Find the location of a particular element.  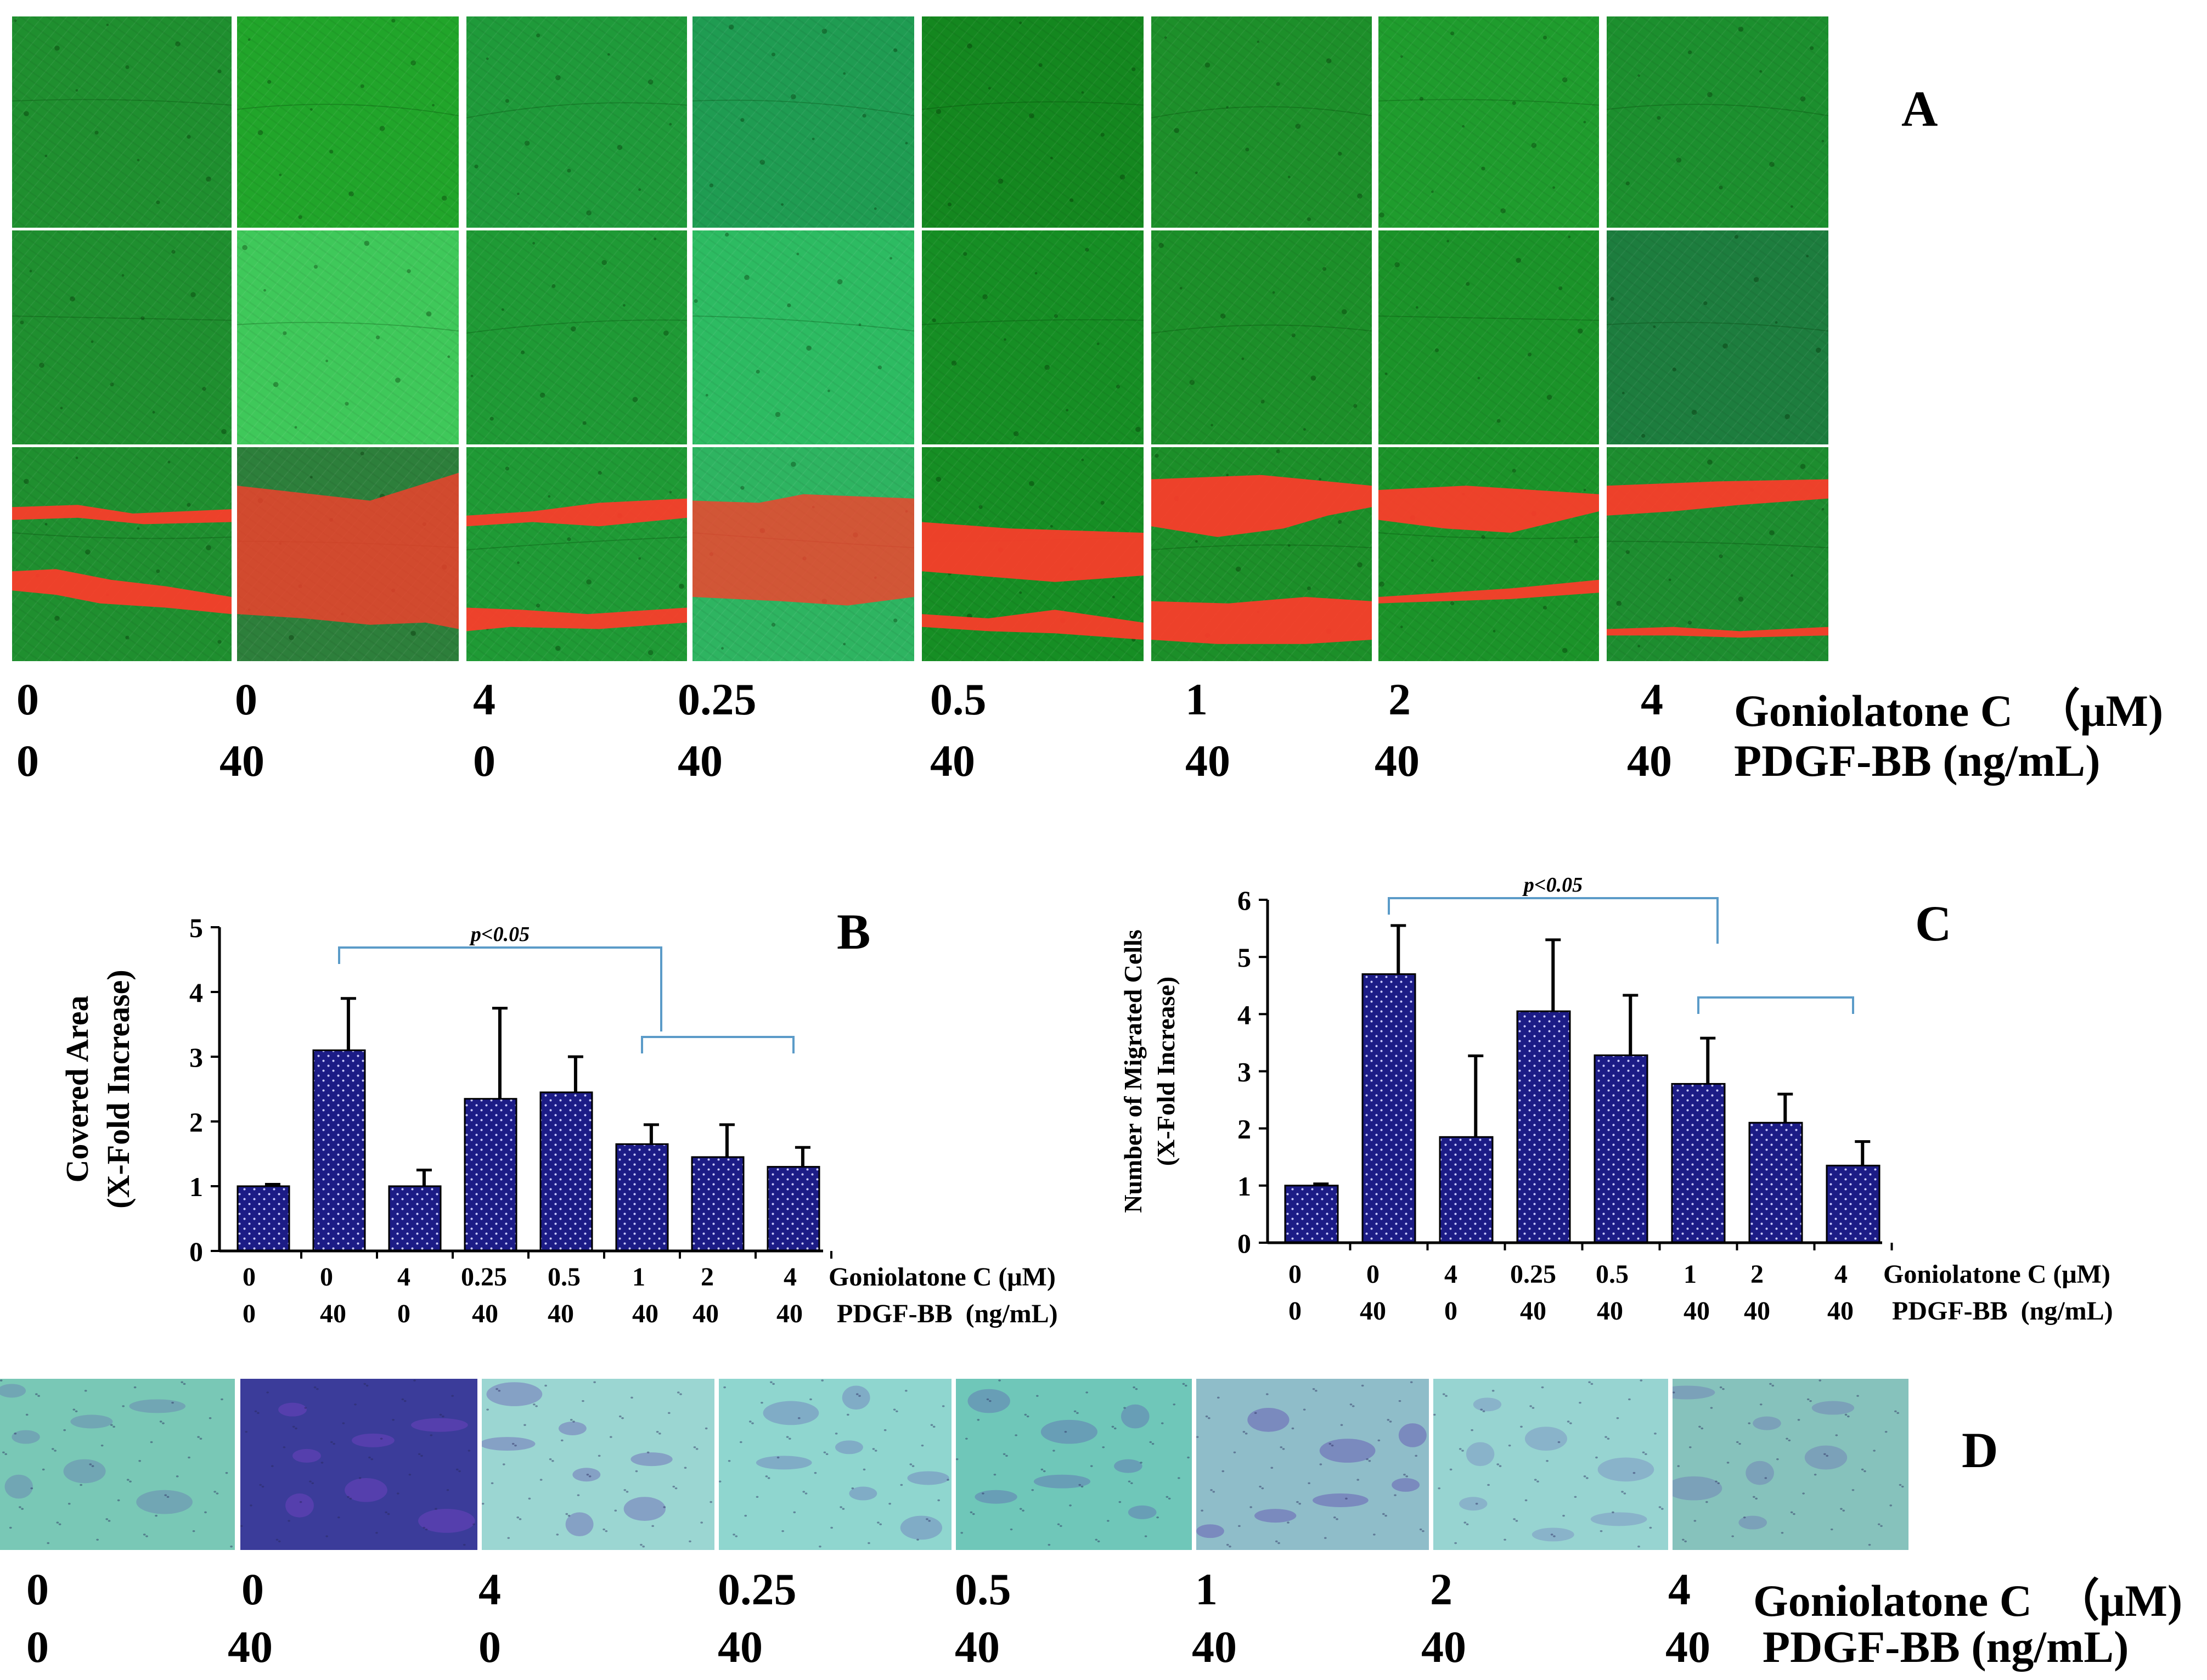

panel-b-y-axis-label: Covered Area is located at coordinates (77, 1089).